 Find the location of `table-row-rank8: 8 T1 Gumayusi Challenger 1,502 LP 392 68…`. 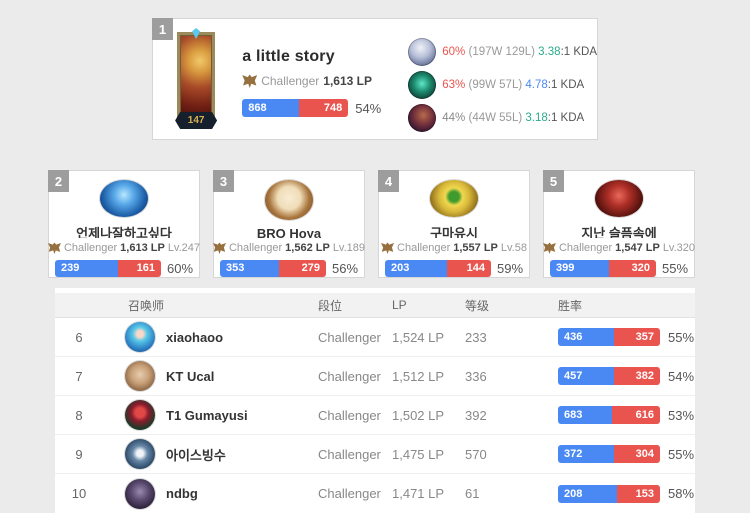

table-row-rank8: 8 T1 Gumayusi Challenger 1,502 LP 392 68… is located at coordinates (375, 415).